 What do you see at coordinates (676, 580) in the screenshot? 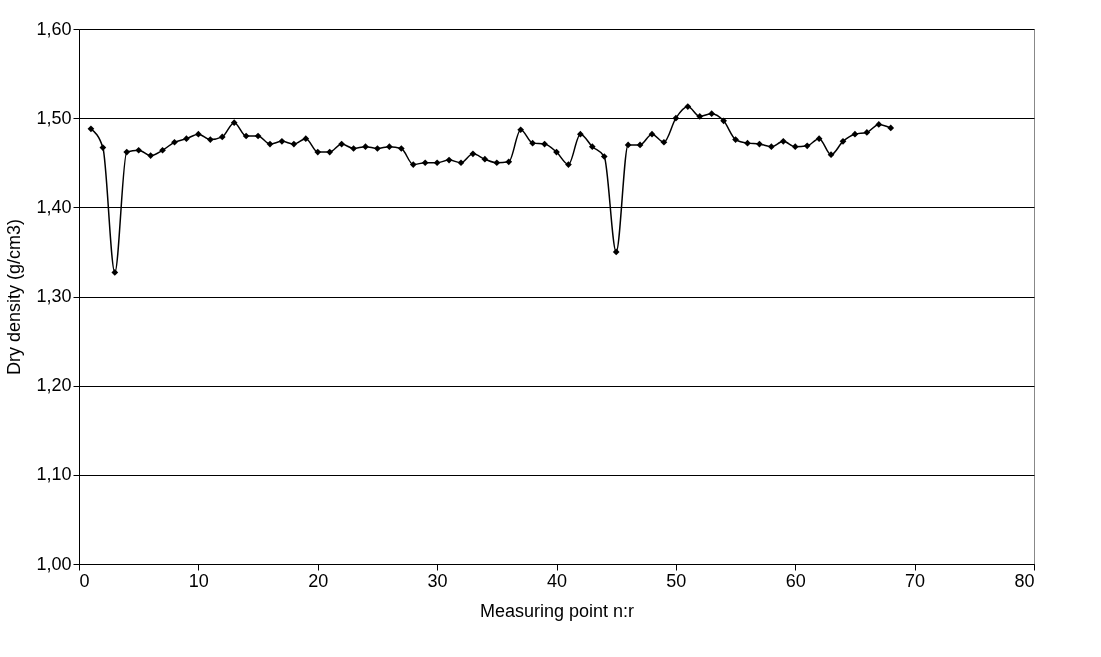
I see `x-tick-label: 50` at bounding box center [676, 580].